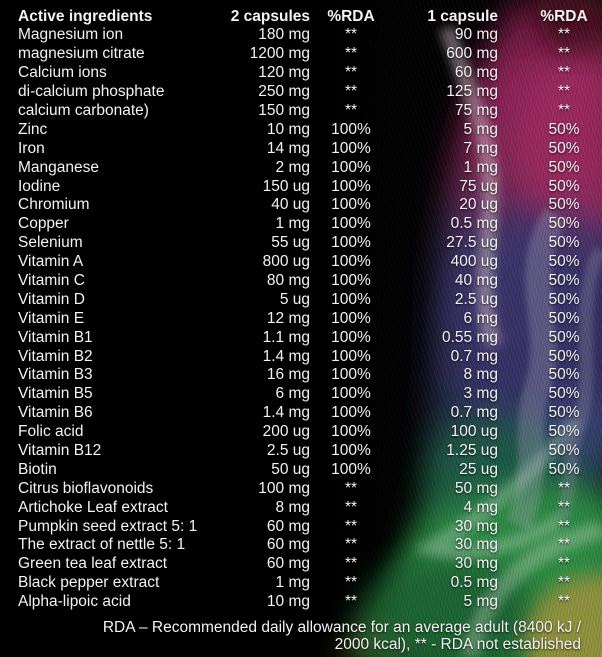 Image resolution: width=602 pixels, height=657 pixels. Describe the element at coordinates (290, 469) in the screenshot. I see `amount-2-capsules: 50 ug` at that location.